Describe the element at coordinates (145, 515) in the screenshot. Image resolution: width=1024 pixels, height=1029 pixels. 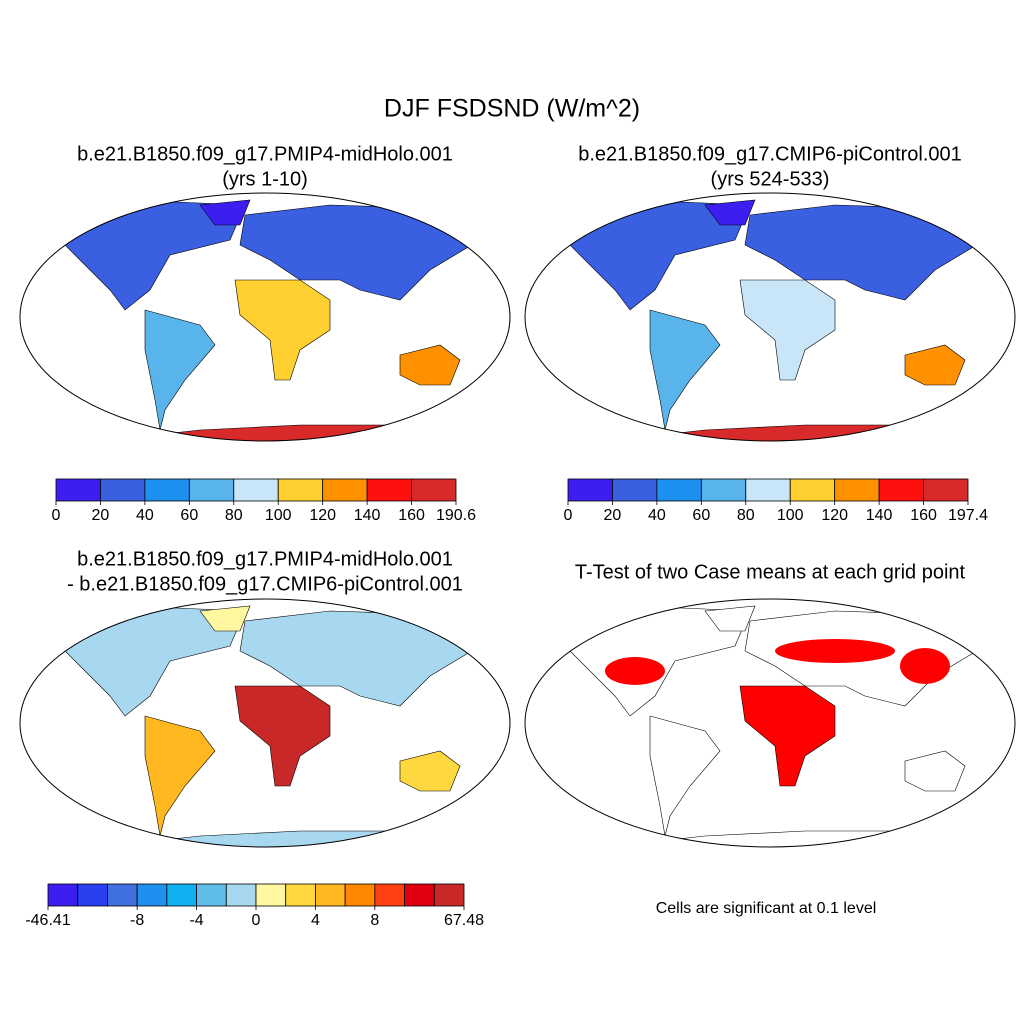
I see `colorbar-label: 40` at that location.